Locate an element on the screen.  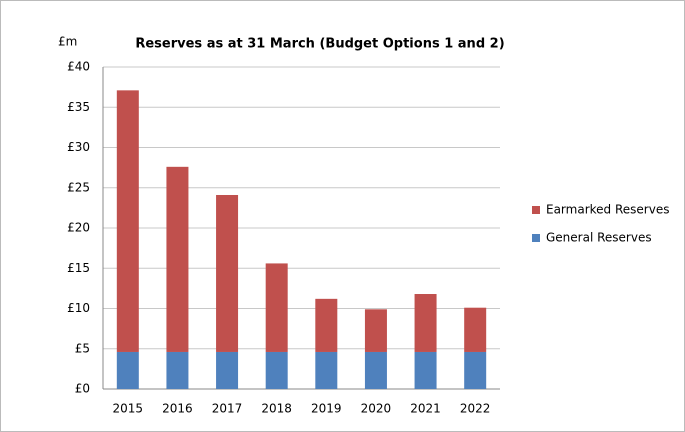
x-tick-label: 2019 is located at coordinates (326, 409).